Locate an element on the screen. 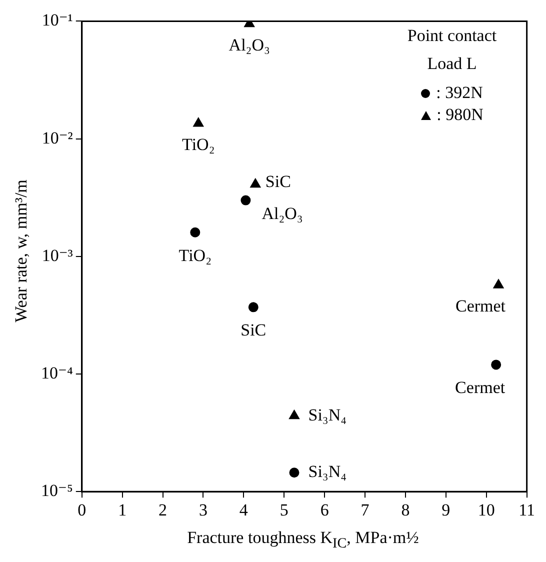  x-tick-label: 11 is located at coordinates (527, 510).